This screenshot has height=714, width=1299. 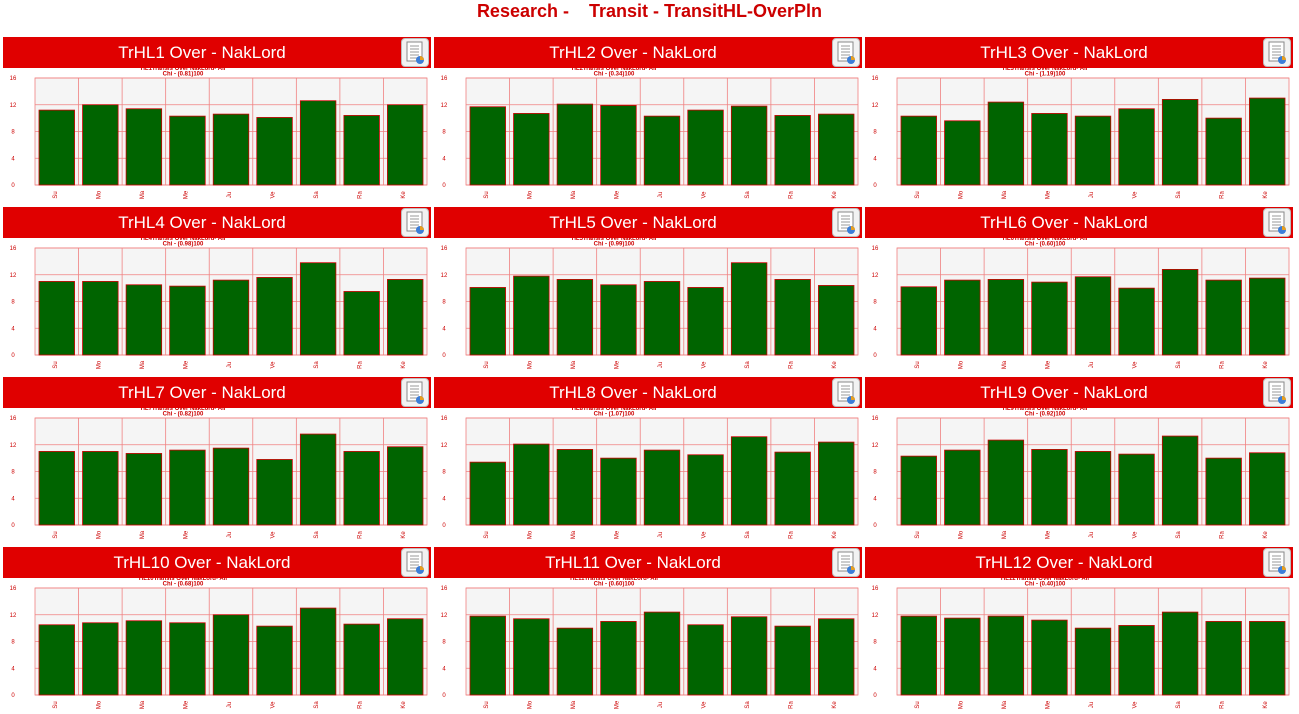 What do you see at coordinates (217, 562) in the screenshot?
I see `panel-title: TrHL10 Over - NakLord` at bounding box center [217, 562].